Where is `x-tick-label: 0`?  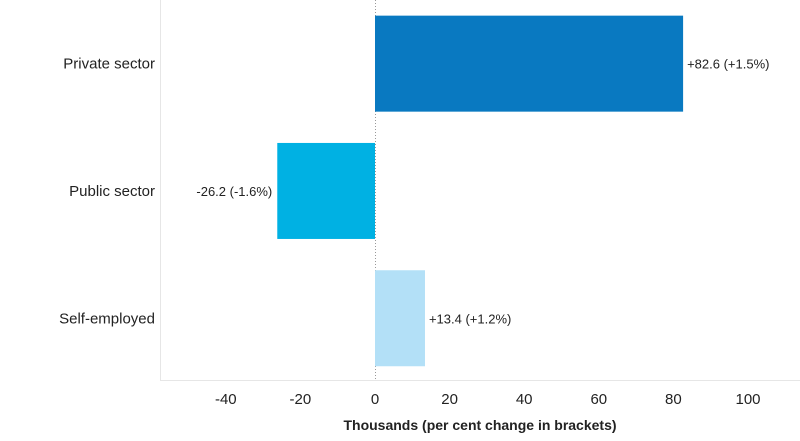 x-tick-label: 0 is located at coordinates (375, 399).